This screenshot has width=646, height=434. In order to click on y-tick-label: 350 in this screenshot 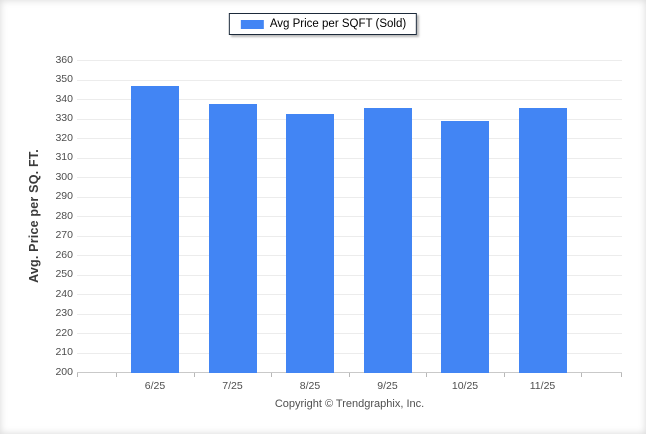, I will do `click(64, 79)`.